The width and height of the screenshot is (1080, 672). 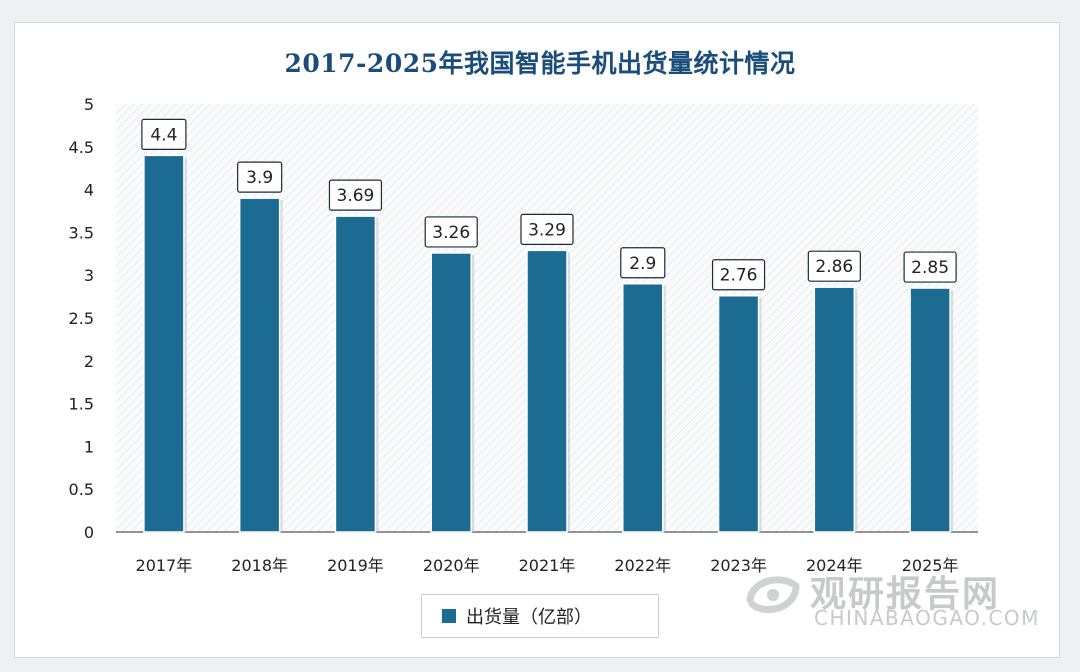 I want to click on data-label: 2.85, so click(x=930, y=268).